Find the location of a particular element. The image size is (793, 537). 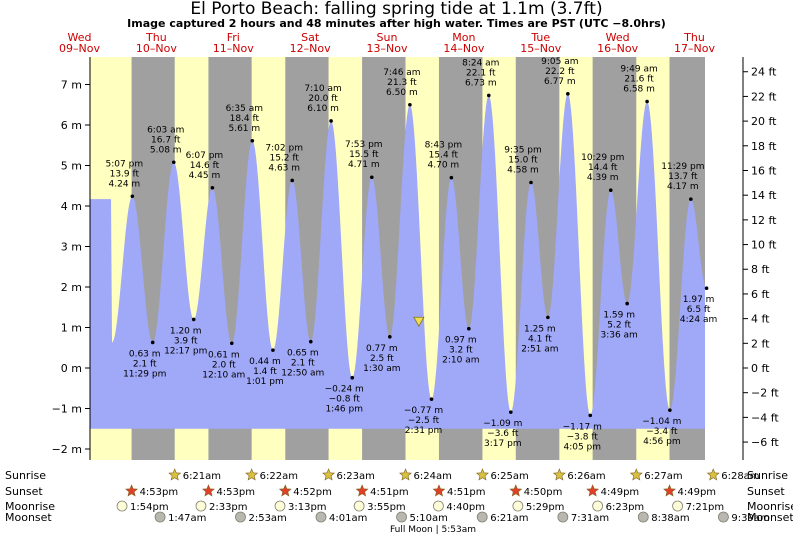

high-tide-label: 13.9 ft is located at coordinates (125, 174).